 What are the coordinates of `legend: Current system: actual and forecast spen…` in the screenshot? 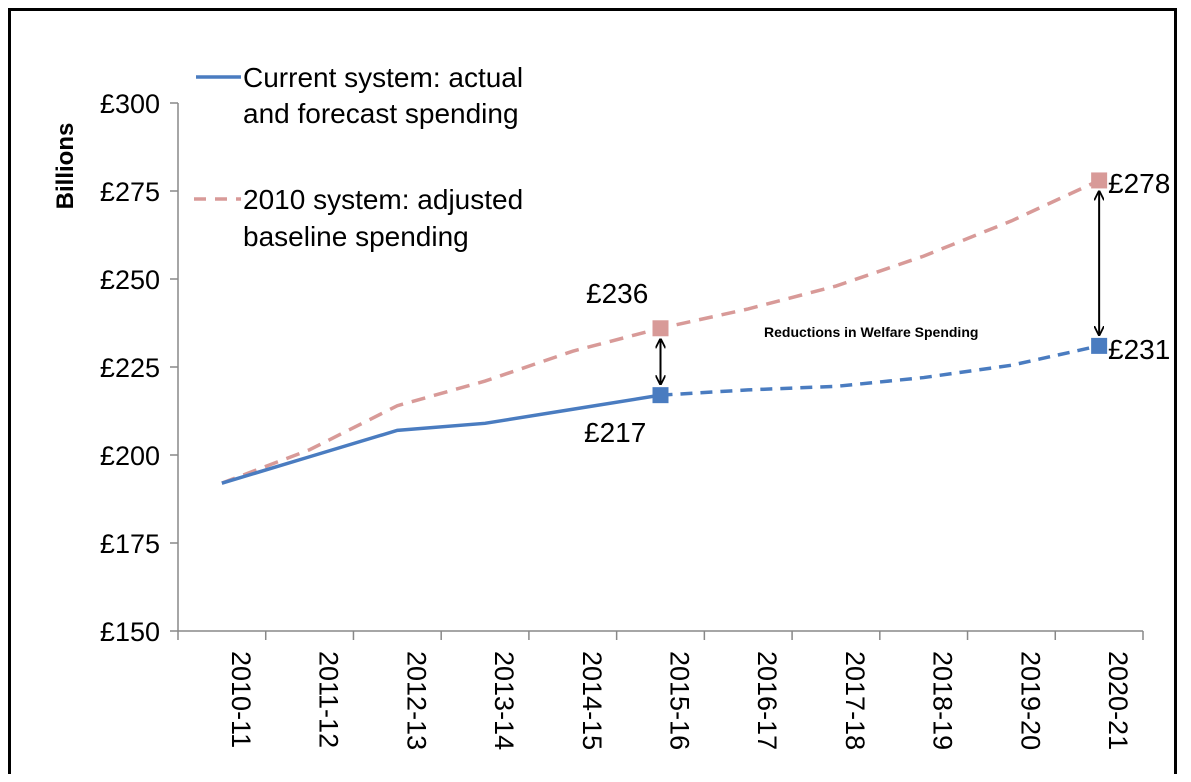 It's located at (358, 157).